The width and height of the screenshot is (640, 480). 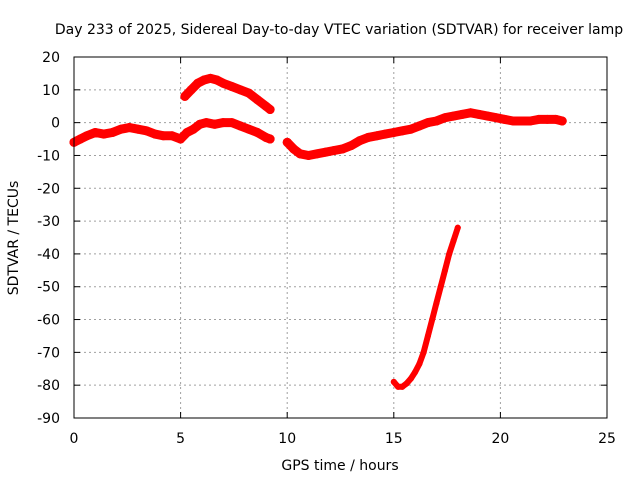 What do you see at coordinates (180, 439) in the screenshot?
I see `x-tick-label: 5` at bounding box center [180, 439].